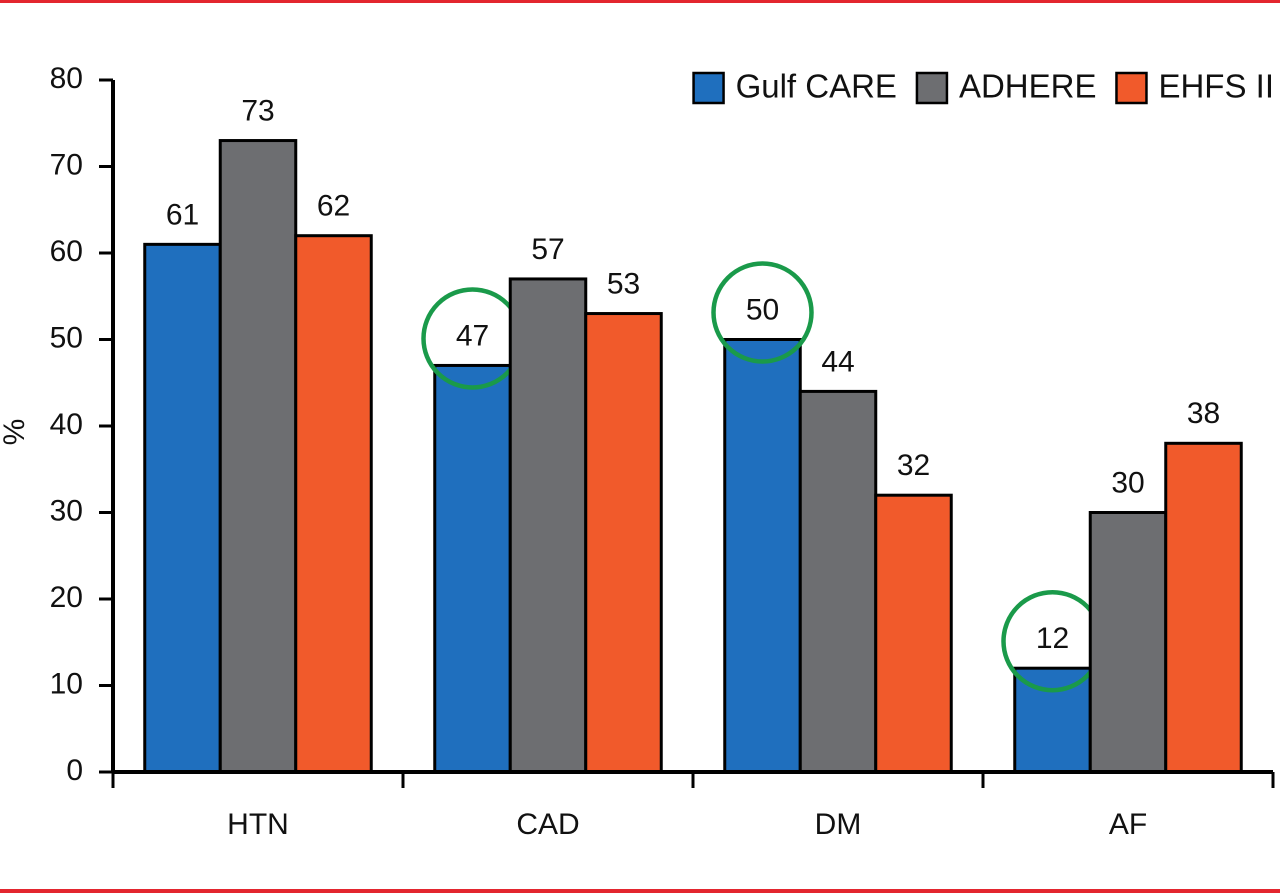 This screenshot has width=1280, height=894. What do you see at coordinates (182, 214) in the screenshot?
I see `value-label: 61` at bounding box center [182, 214].